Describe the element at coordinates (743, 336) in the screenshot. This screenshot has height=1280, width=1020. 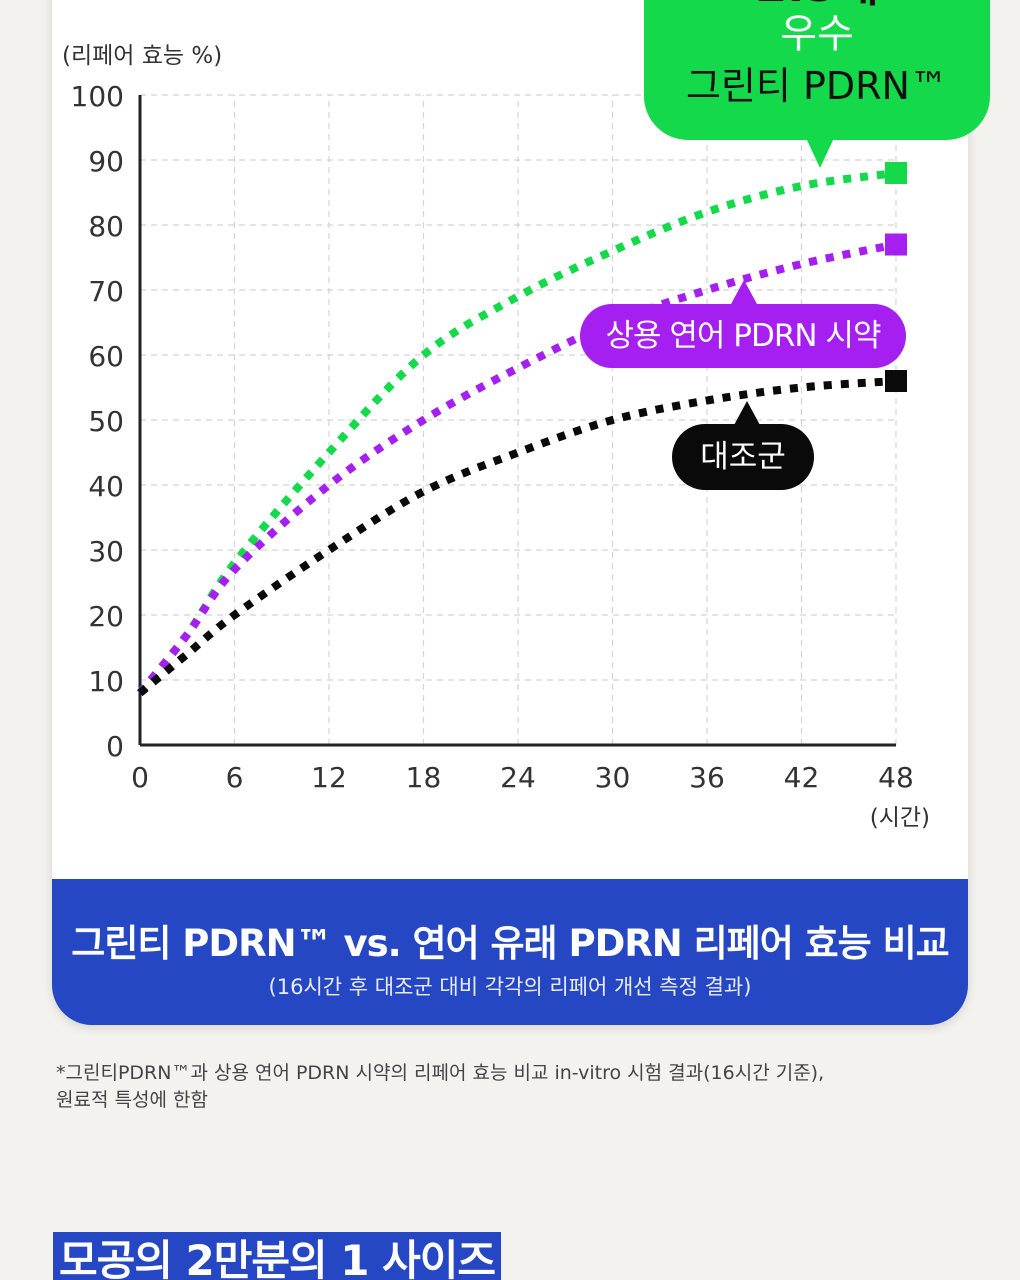
I see `purple-callout: 상용 연어 PDRN 시약` at that location.